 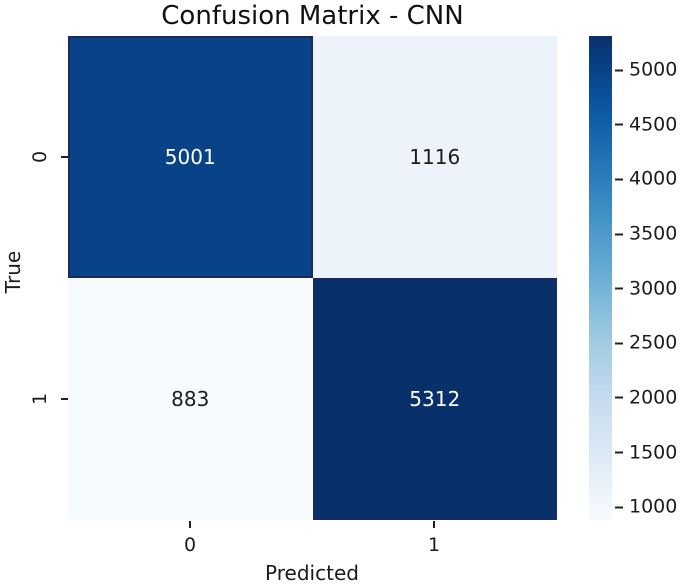 I want to click on x-axis-tick-label-1: 1, so click(x=434, y=545).